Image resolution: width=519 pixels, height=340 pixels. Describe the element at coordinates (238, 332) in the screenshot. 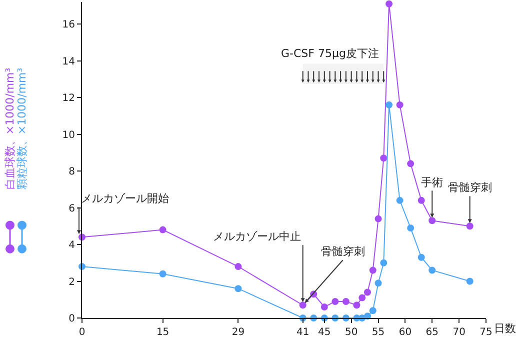

I see `x-tick-label: 29` at that location.